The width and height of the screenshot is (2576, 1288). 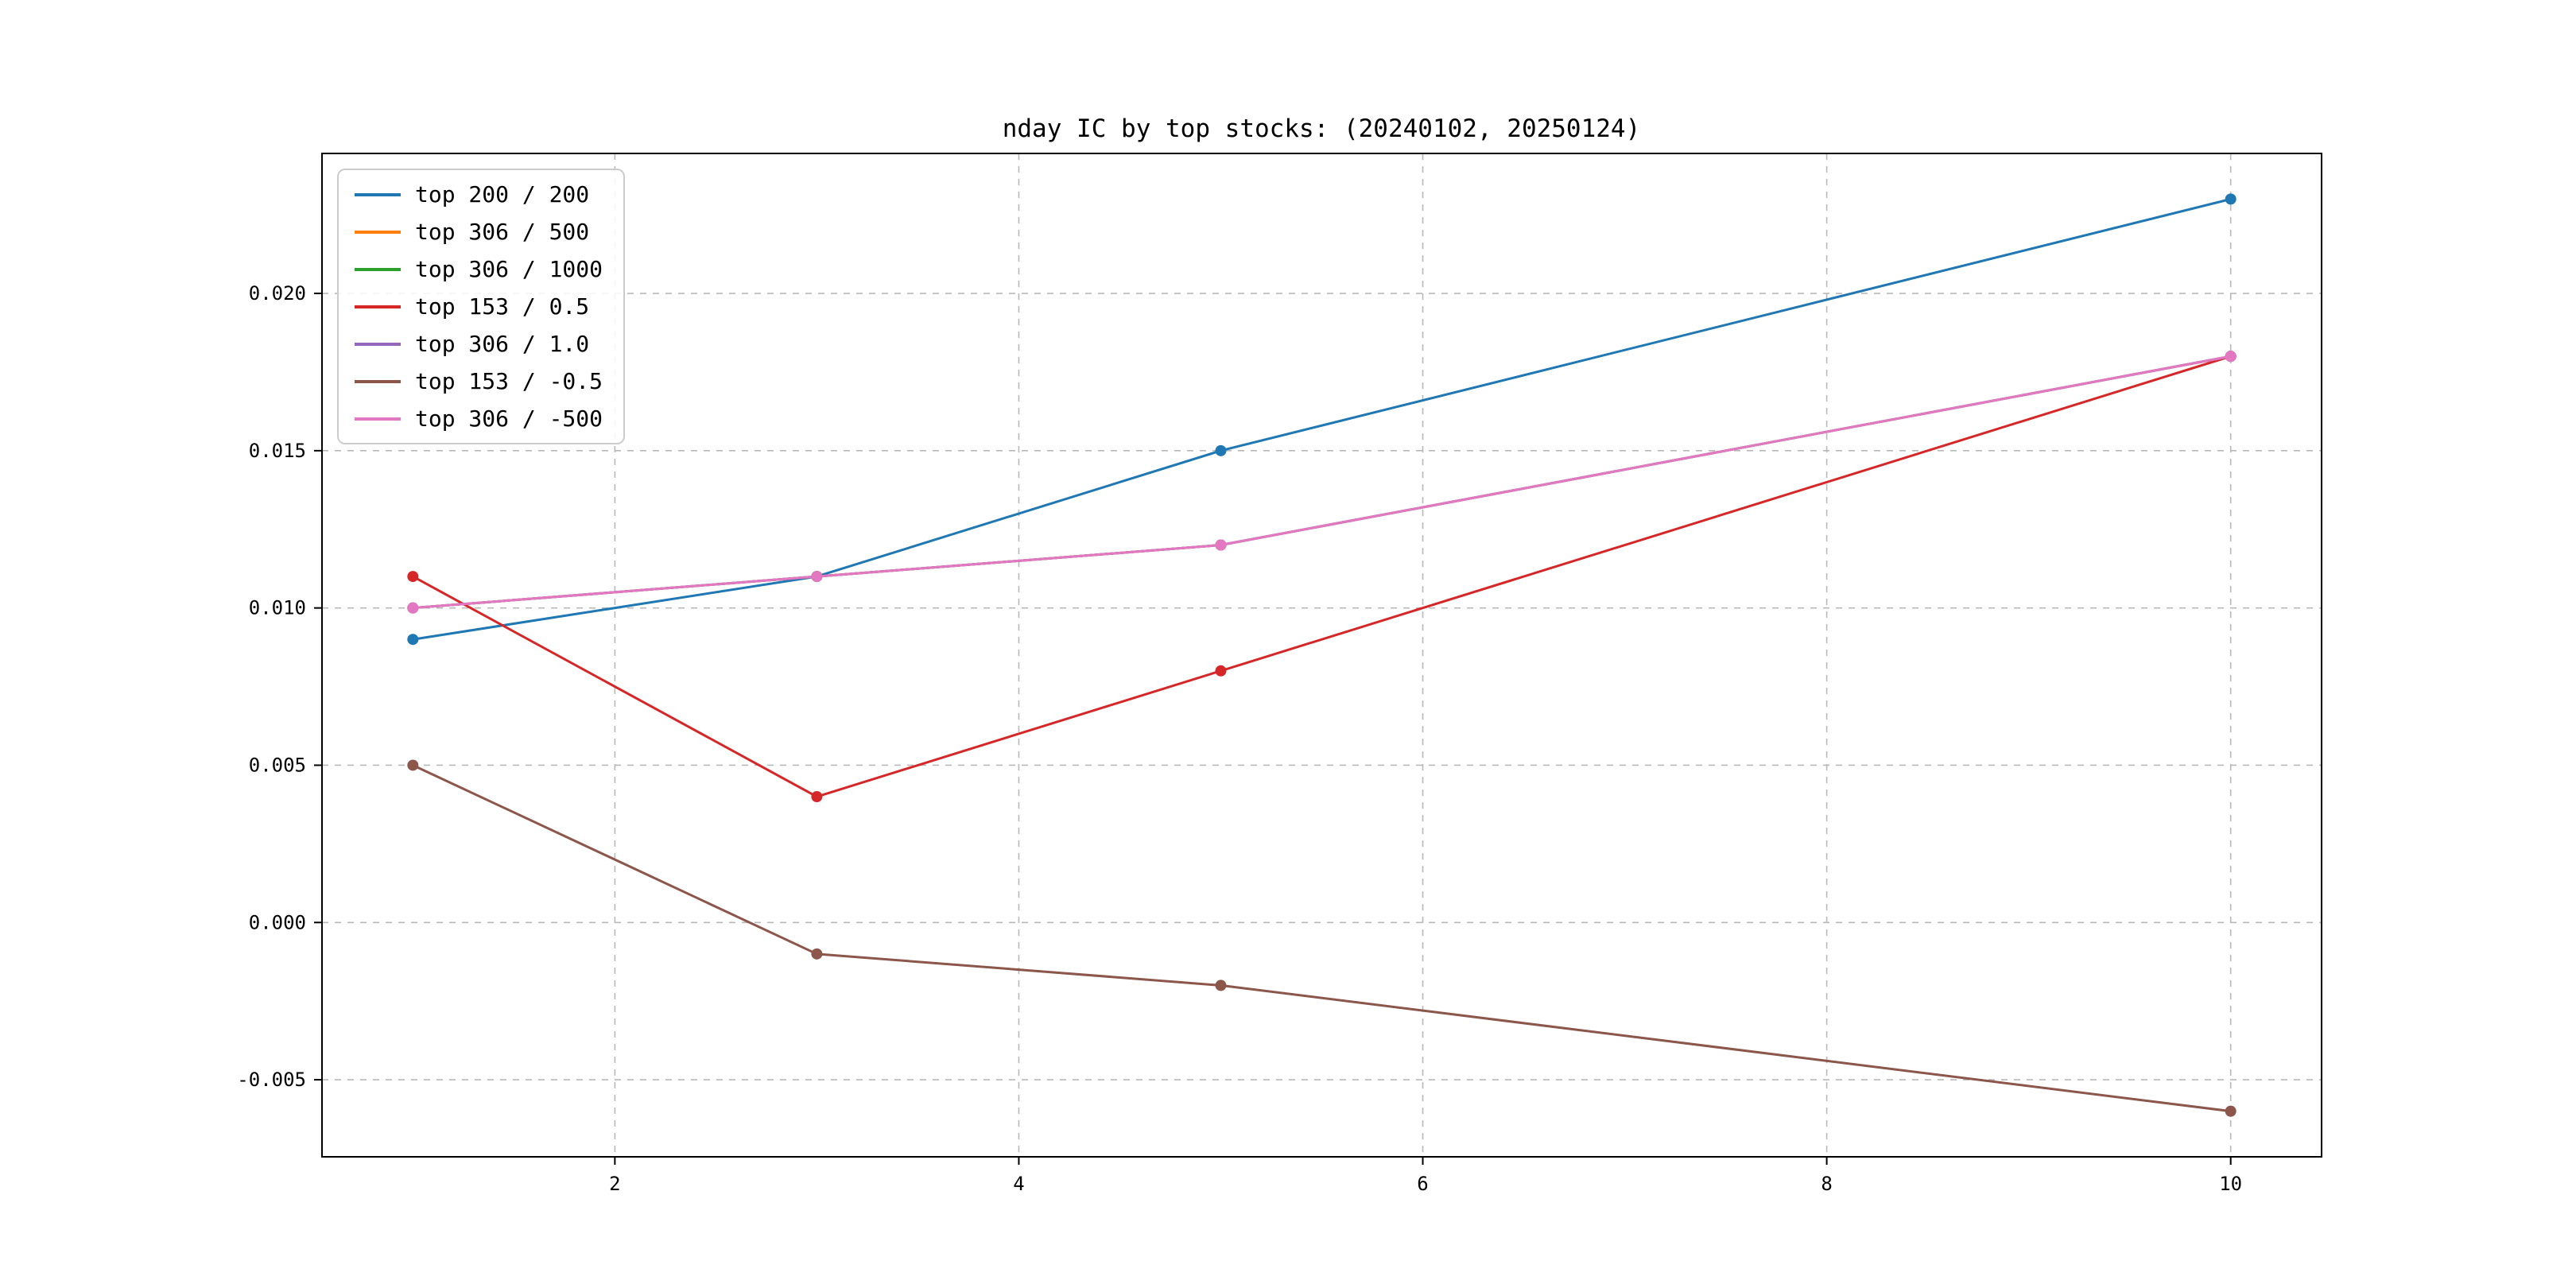 I want to click on legend-item-1: top 306 / 500, so click(x=479, y=232).